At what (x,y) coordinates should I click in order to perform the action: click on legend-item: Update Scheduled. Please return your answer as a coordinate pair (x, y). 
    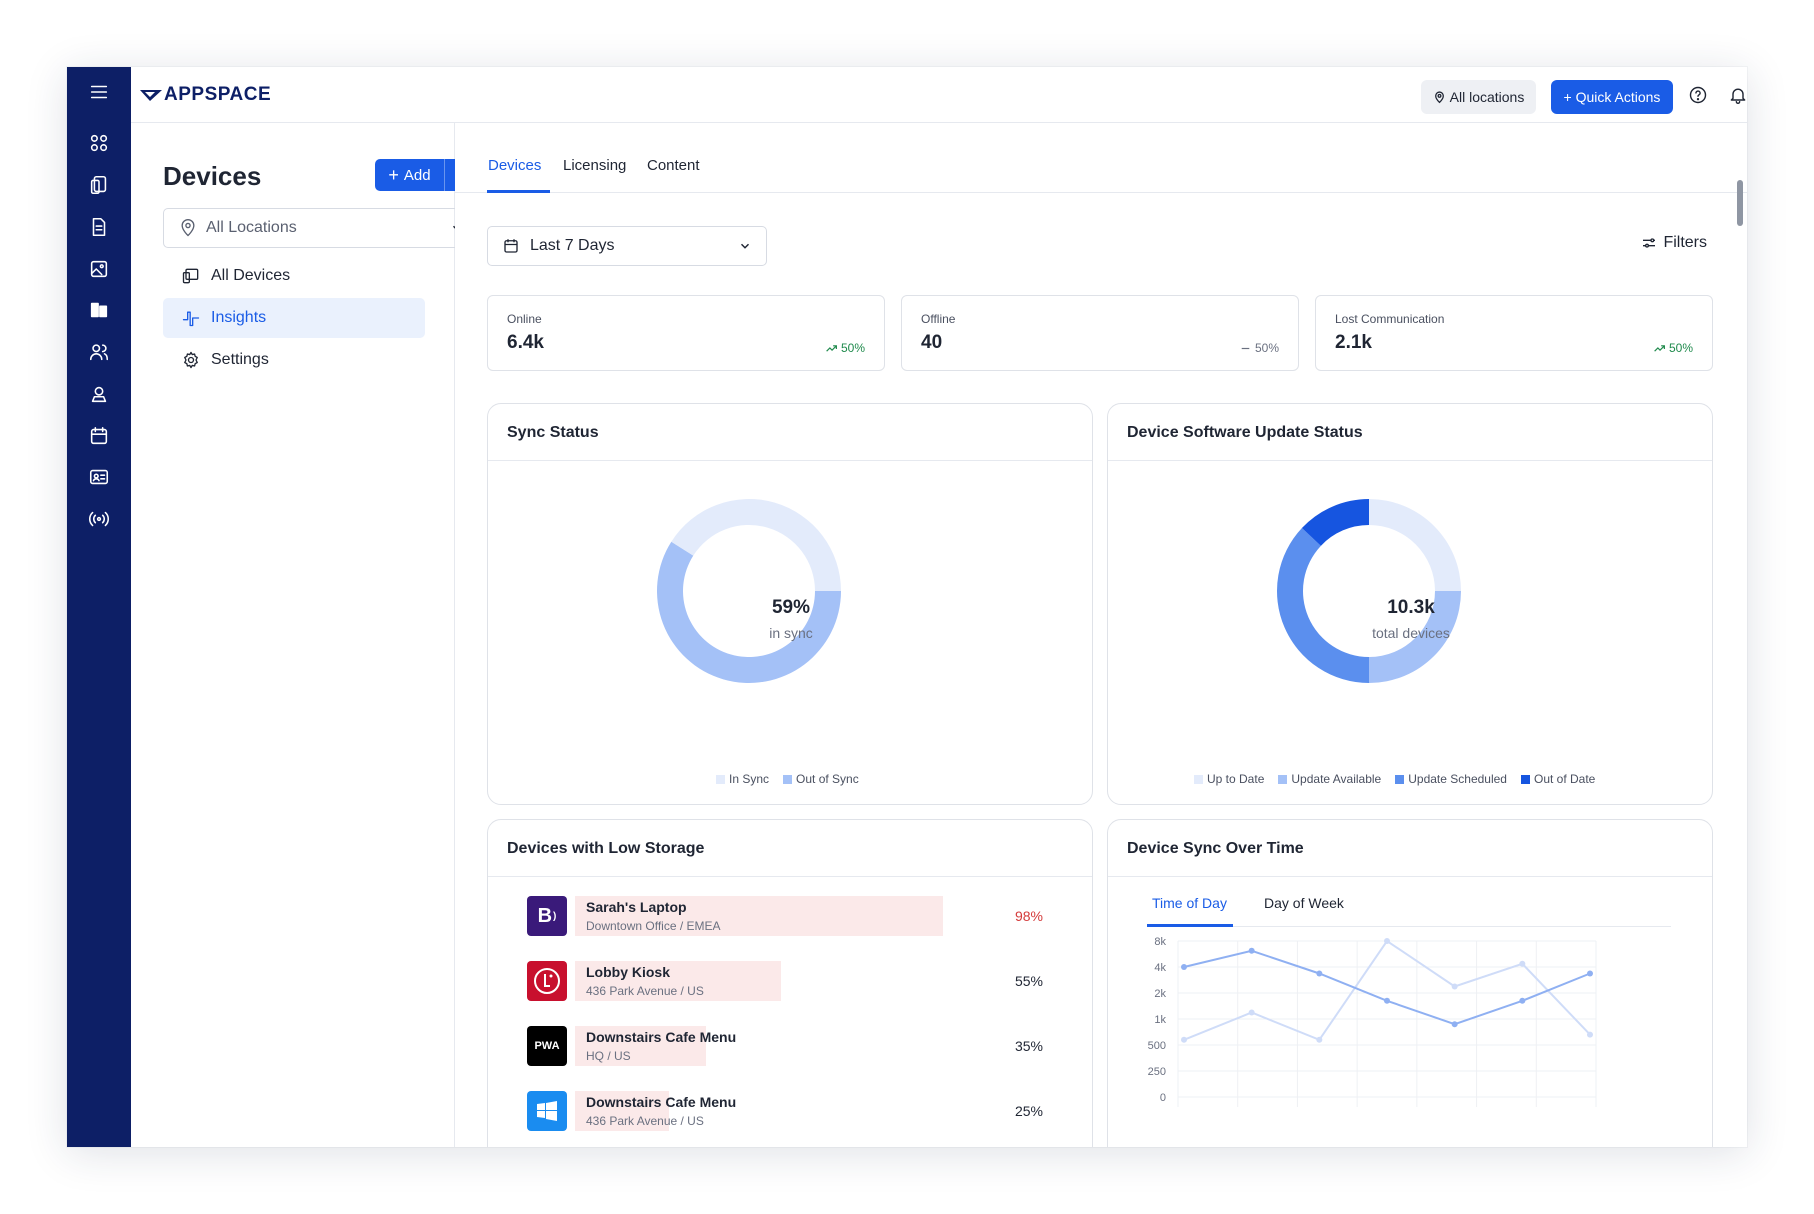
    Looking at the image, I should click on (1451, 779).